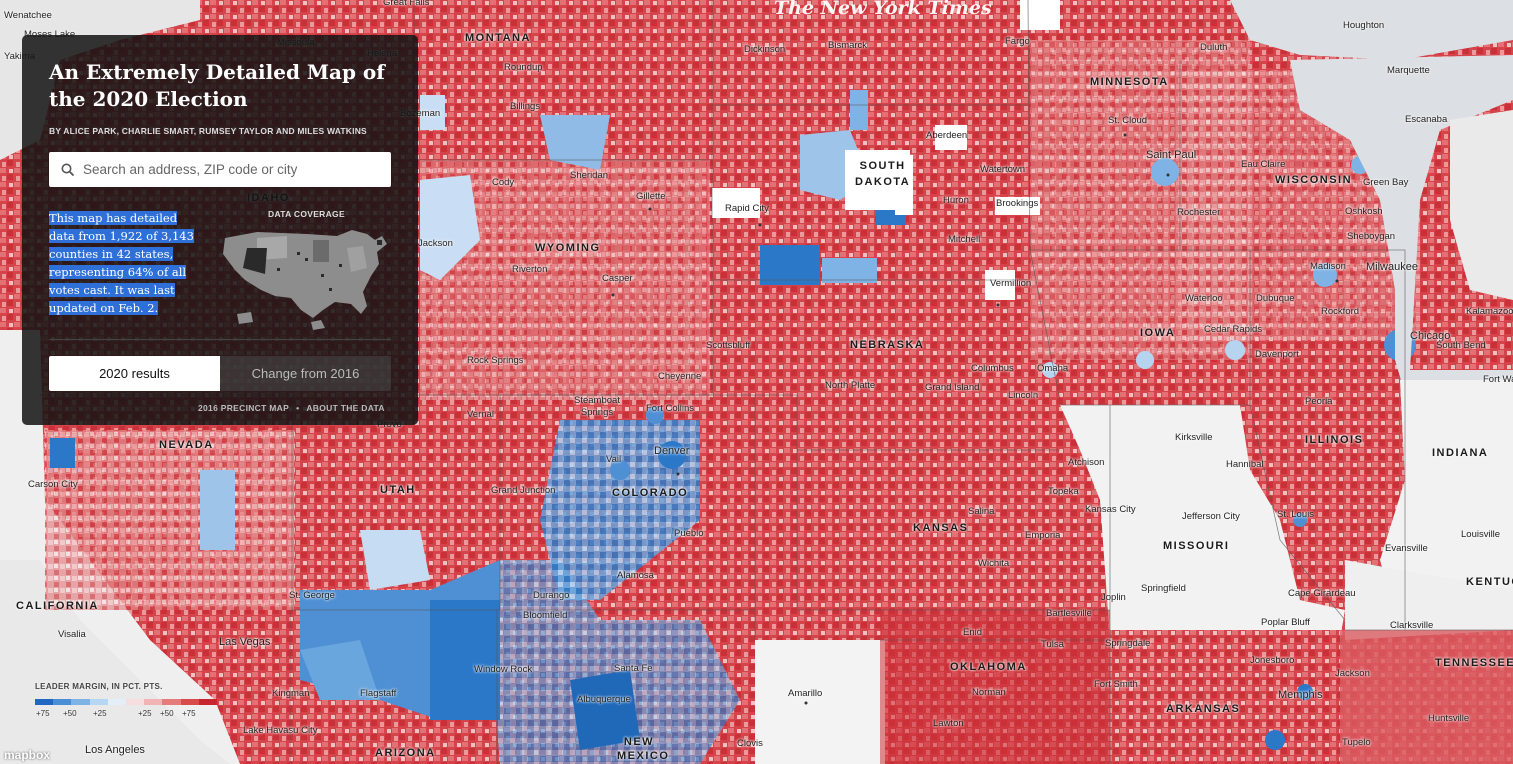  I want to click on panel-divider, so click(220, 339).